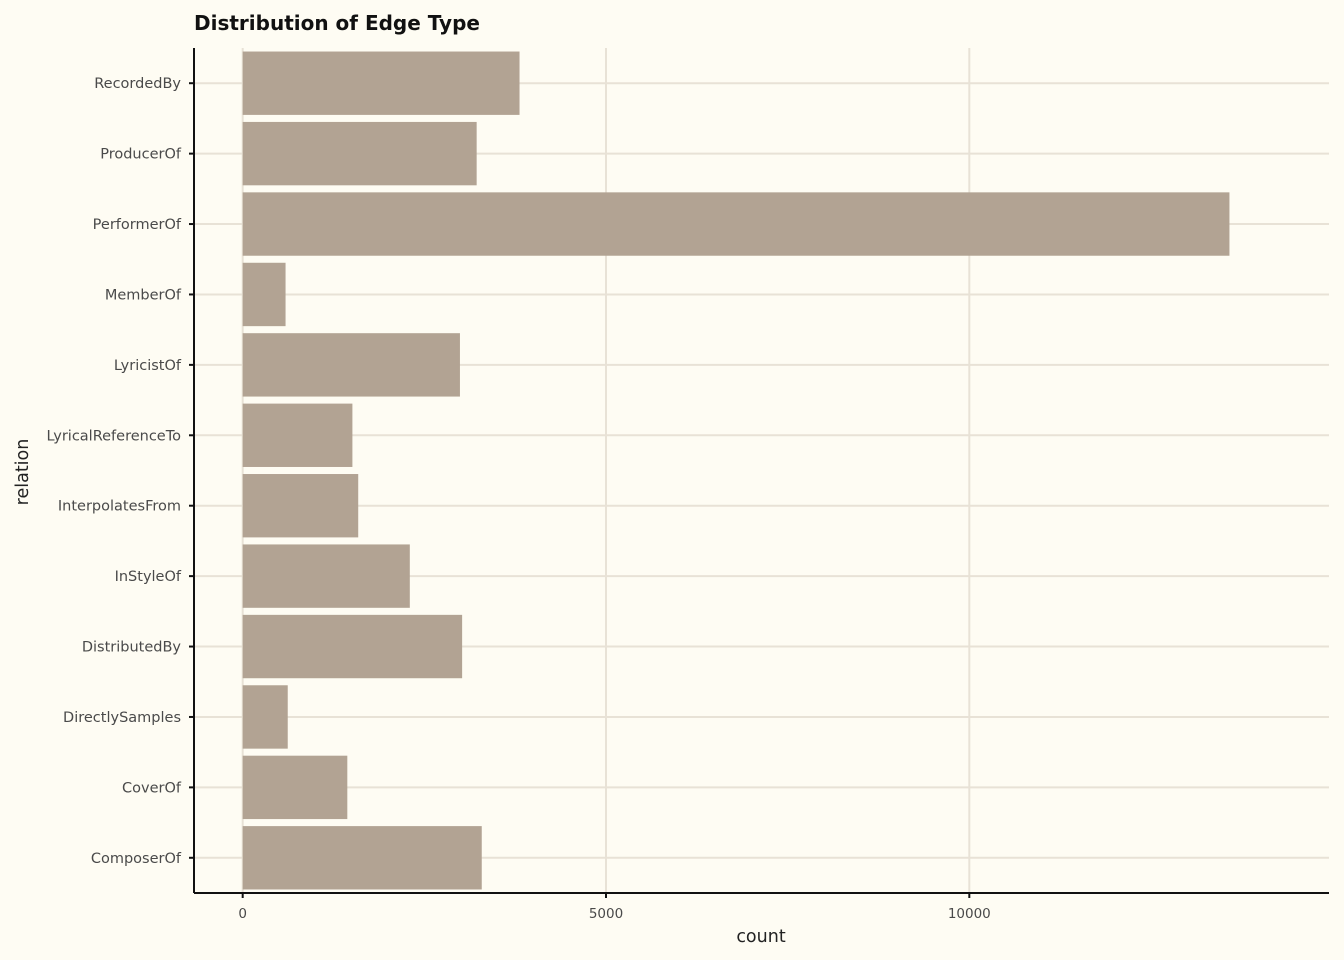  What do you see at coordinates (326, 576) in the screenshot?
I see `bar-instyleof` at bounding box center [326, 576].